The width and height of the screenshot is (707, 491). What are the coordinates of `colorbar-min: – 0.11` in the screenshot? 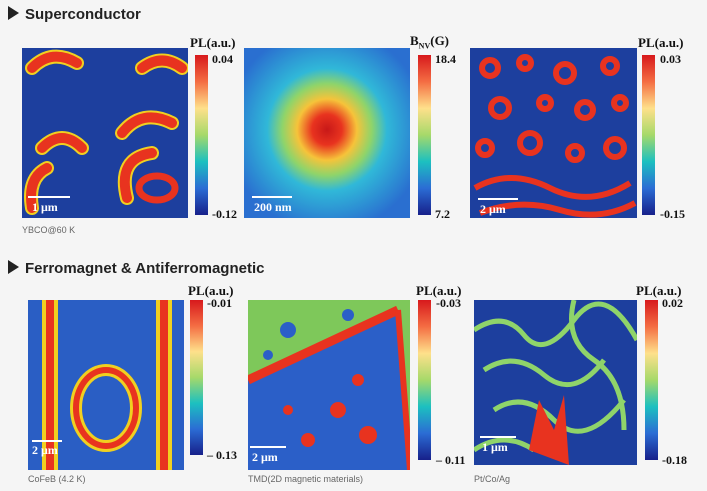 It's located at (451, 460).